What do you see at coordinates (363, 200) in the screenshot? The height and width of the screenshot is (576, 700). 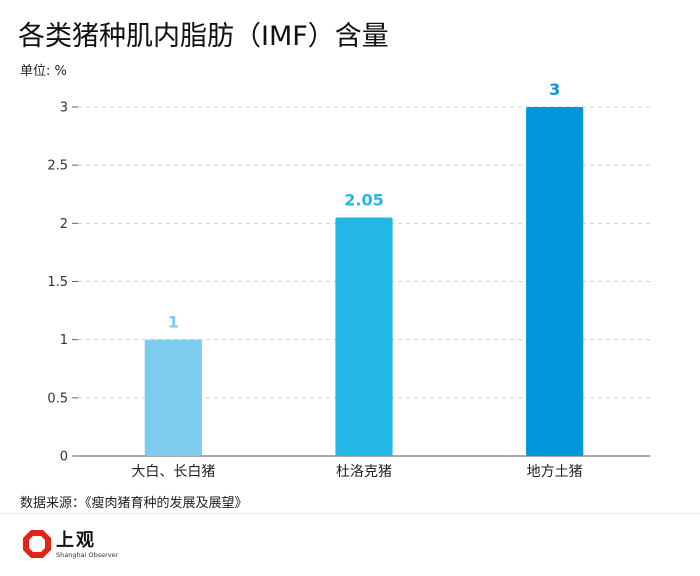 I see `bar-value-label: 2.05` at bounding box center [363, 200].